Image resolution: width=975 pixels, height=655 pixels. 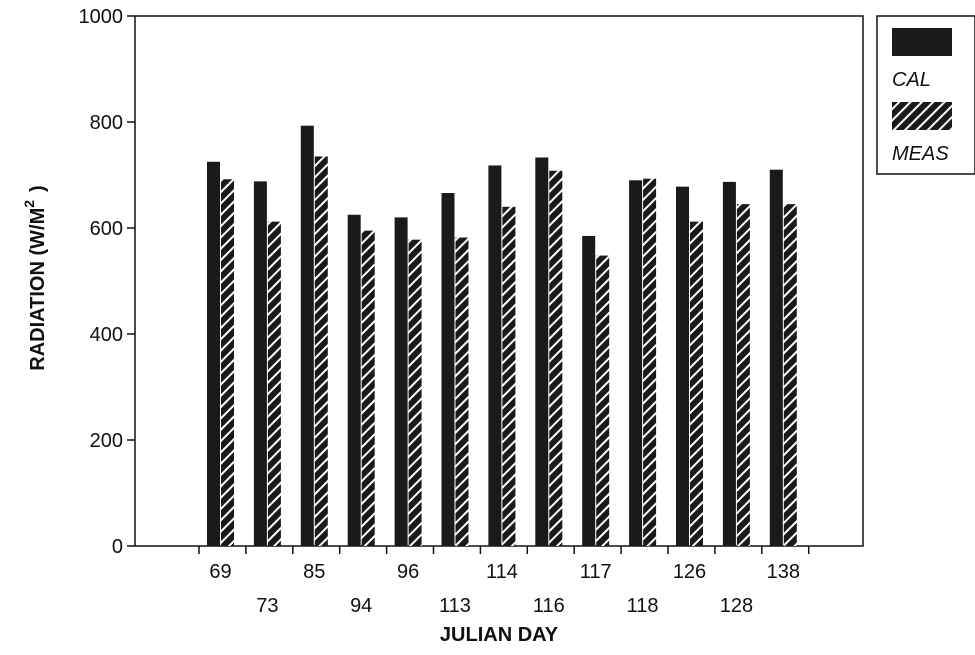 What do you see at coordinates (106, 229) in the screenshot?
I see `y-tick-label: 600` at bounding box center [106, 229].